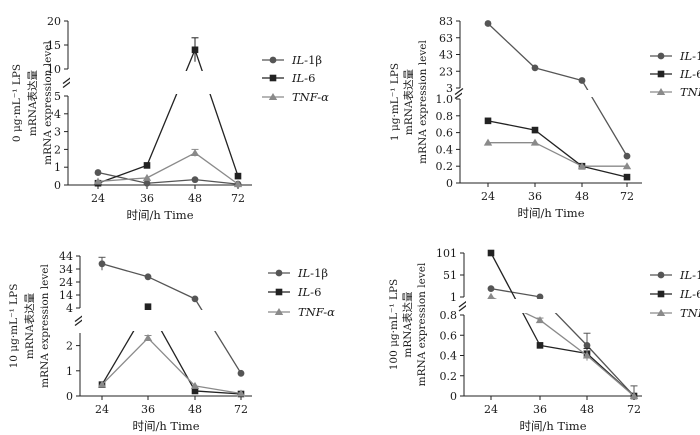  What do you see at coordinates (446, 253) in the screenshot?
I see `y-tick-label: 101` at bounding box center [446, 253].